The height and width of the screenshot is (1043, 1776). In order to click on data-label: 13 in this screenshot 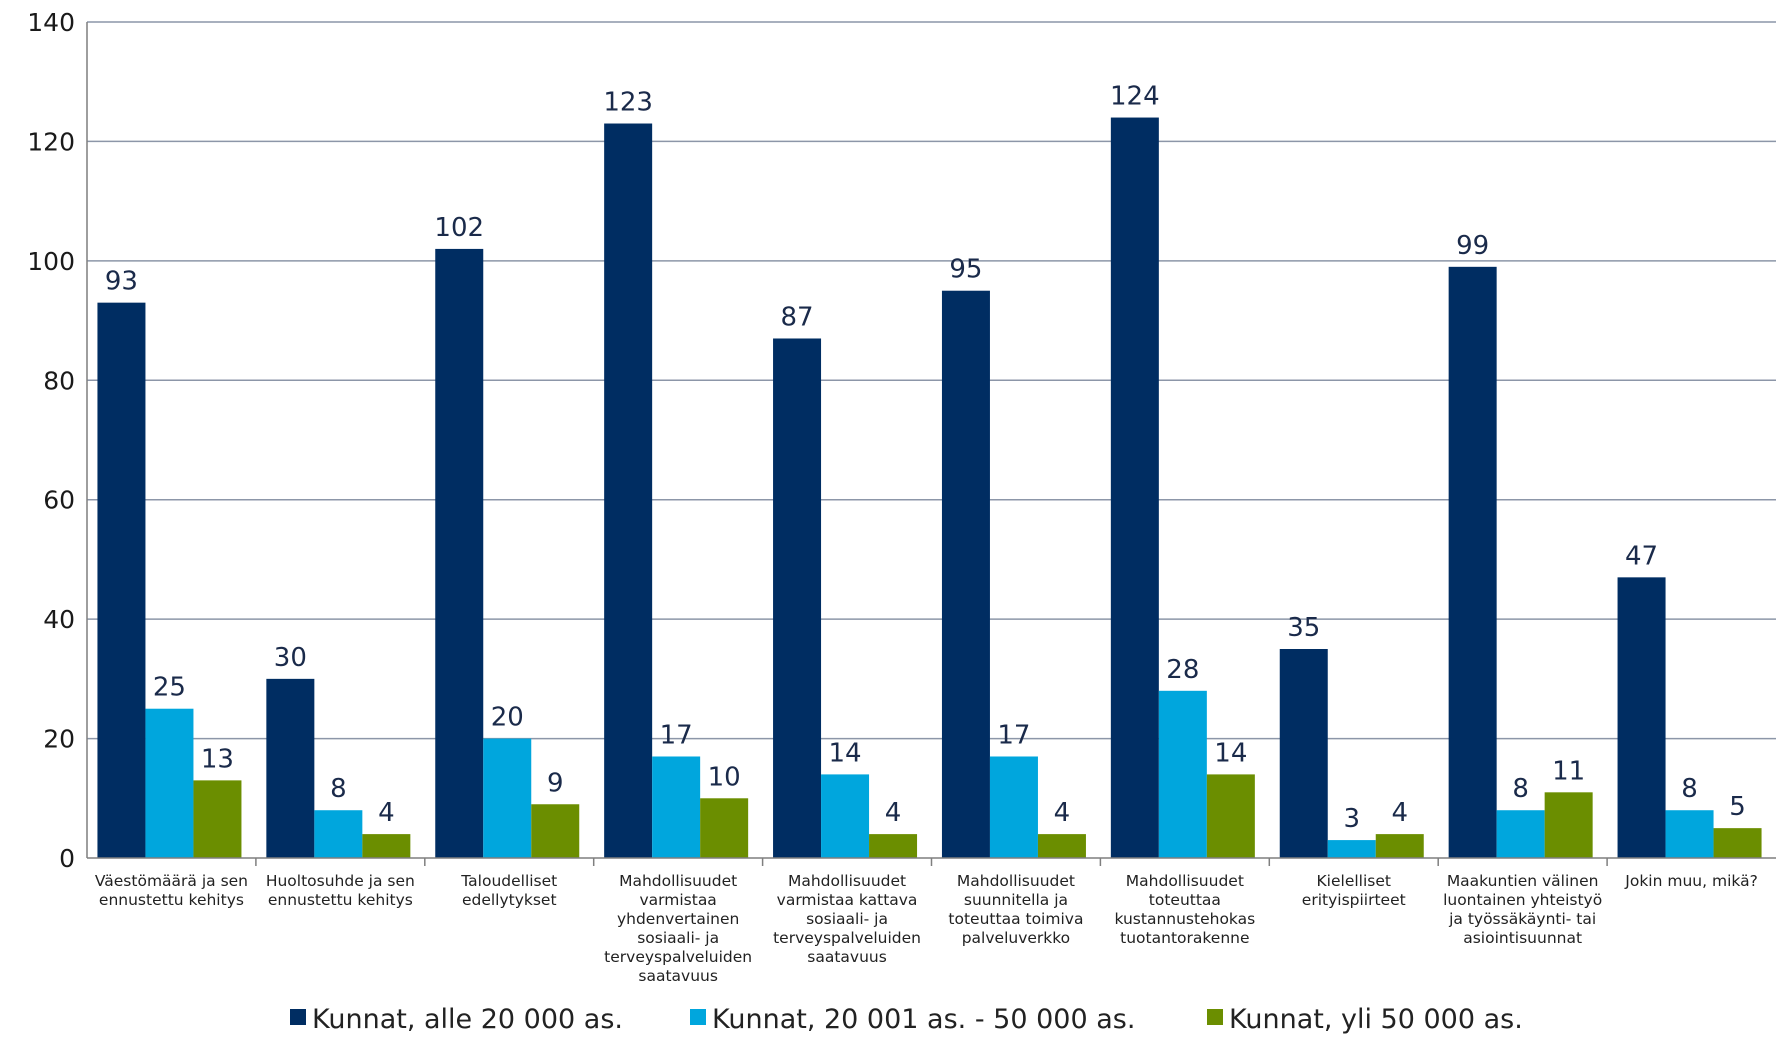, I will do `click(217, 759)`.